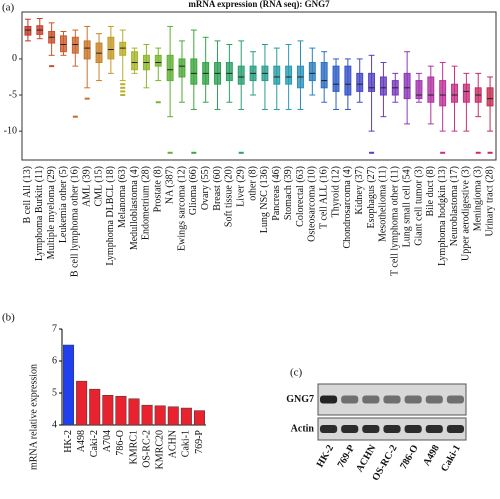  Describe the element at coordinates (51, 212) in the screenshot. I see `x-tick-label: Multiple myeloma (29)` at that location.